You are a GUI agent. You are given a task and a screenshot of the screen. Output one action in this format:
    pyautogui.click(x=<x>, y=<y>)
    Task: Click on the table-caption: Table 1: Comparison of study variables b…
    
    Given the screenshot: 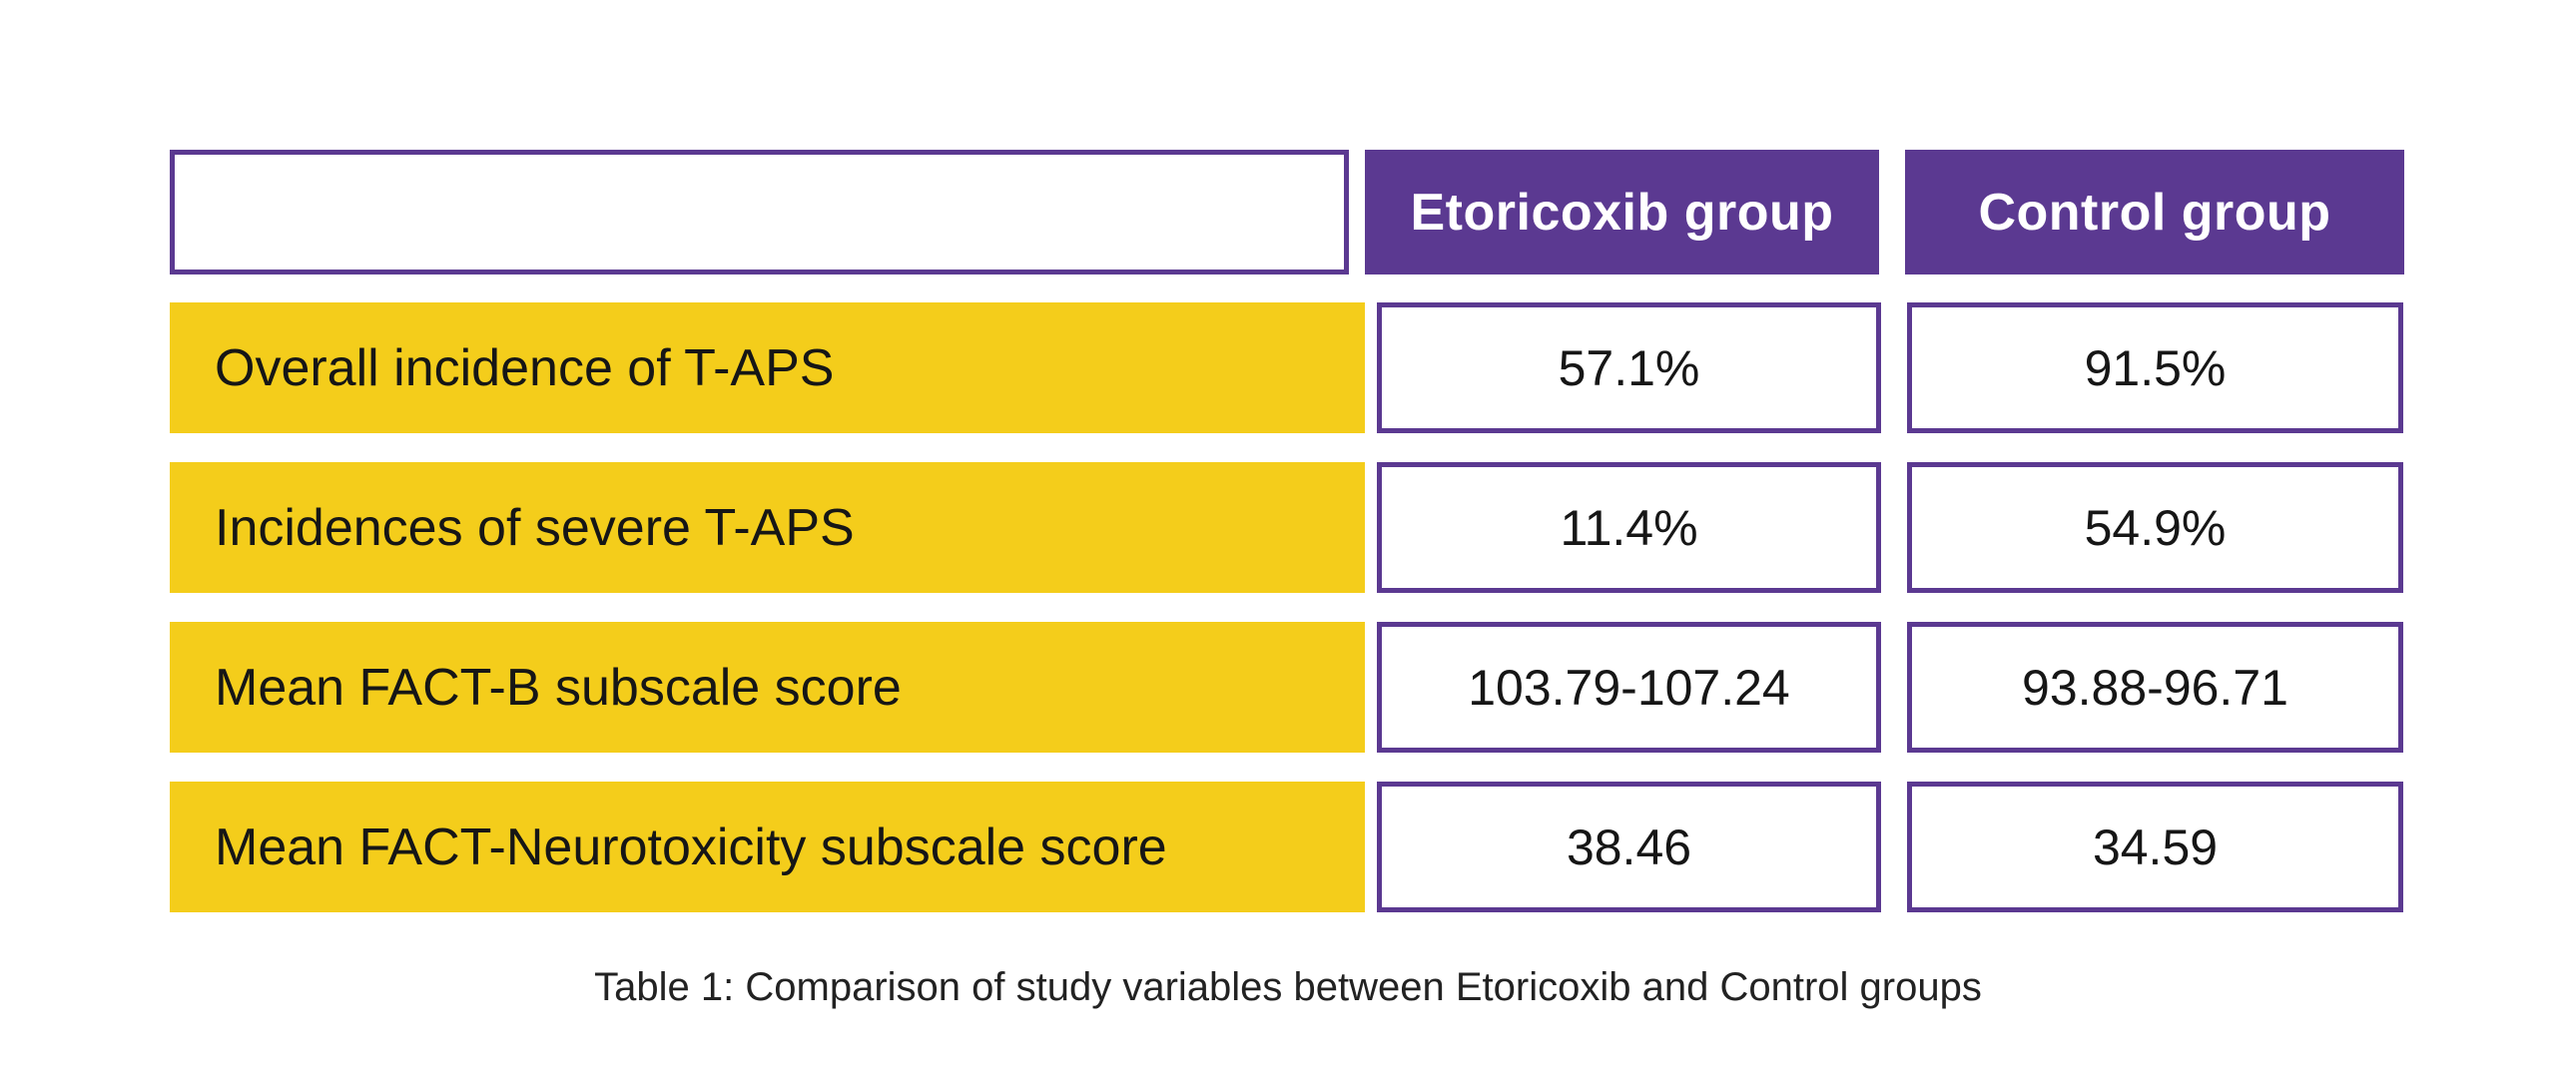 What is the action you would take?
    pyautogui.click(x=1288, y=987)
    